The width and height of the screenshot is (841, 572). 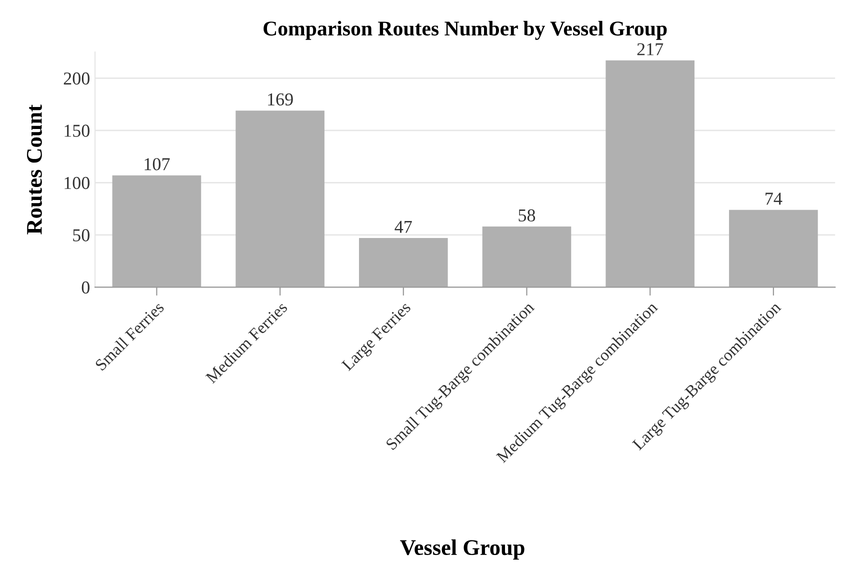 I want to click on data-label: 107, so click(x=157, y=164).